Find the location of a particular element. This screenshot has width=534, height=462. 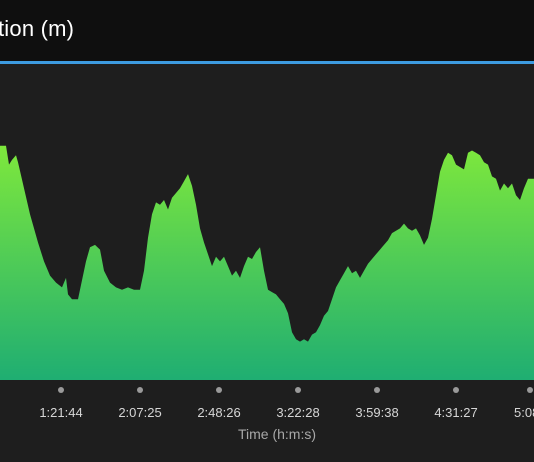

x-tick-label: 4:31:27 is located at coordinates (456, 412).